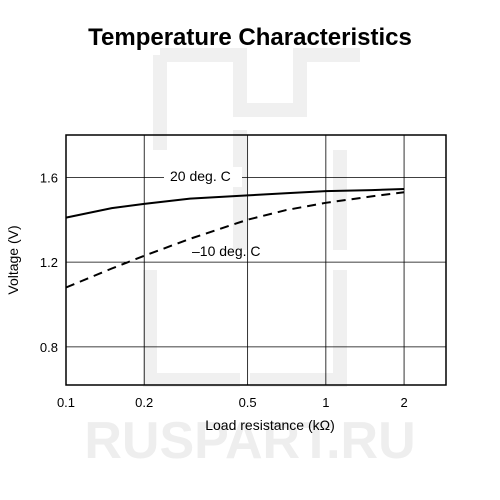  I want to click on x-tick-labels: 0.1 0.2 0.5 1 2, so click(232, 402).